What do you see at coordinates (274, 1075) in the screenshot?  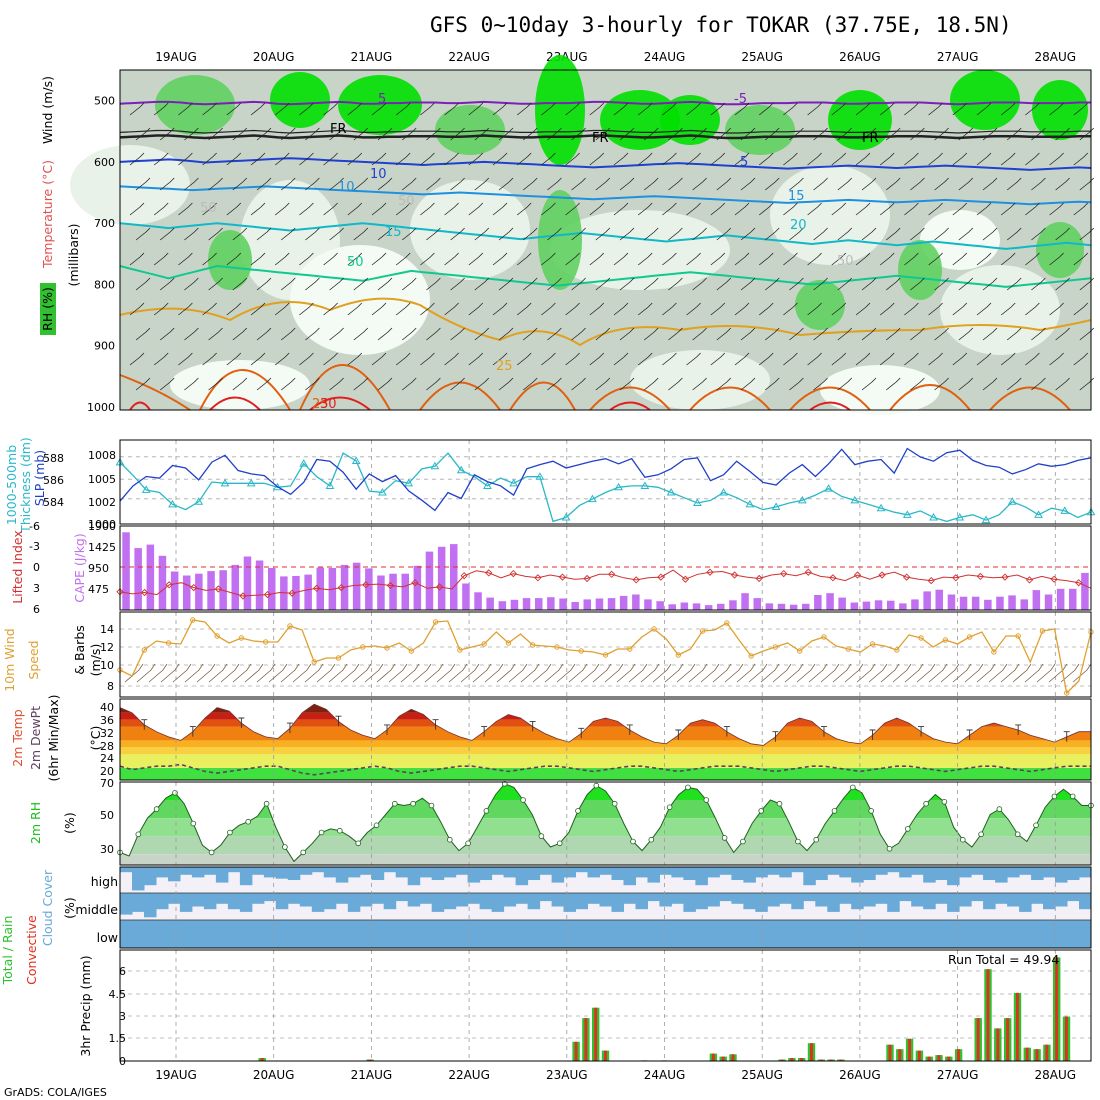 I see `bottom-date-label: 20AUG` at bounding box center [274, 1075].